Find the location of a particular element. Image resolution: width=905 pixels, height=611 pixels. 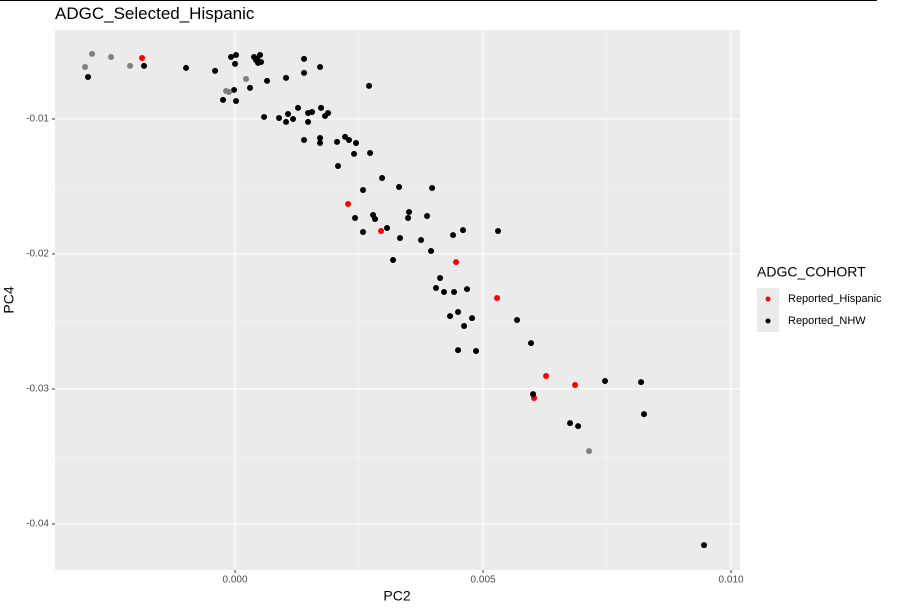

y-tick-label: -0.01 is located at coordinates (37, 119).